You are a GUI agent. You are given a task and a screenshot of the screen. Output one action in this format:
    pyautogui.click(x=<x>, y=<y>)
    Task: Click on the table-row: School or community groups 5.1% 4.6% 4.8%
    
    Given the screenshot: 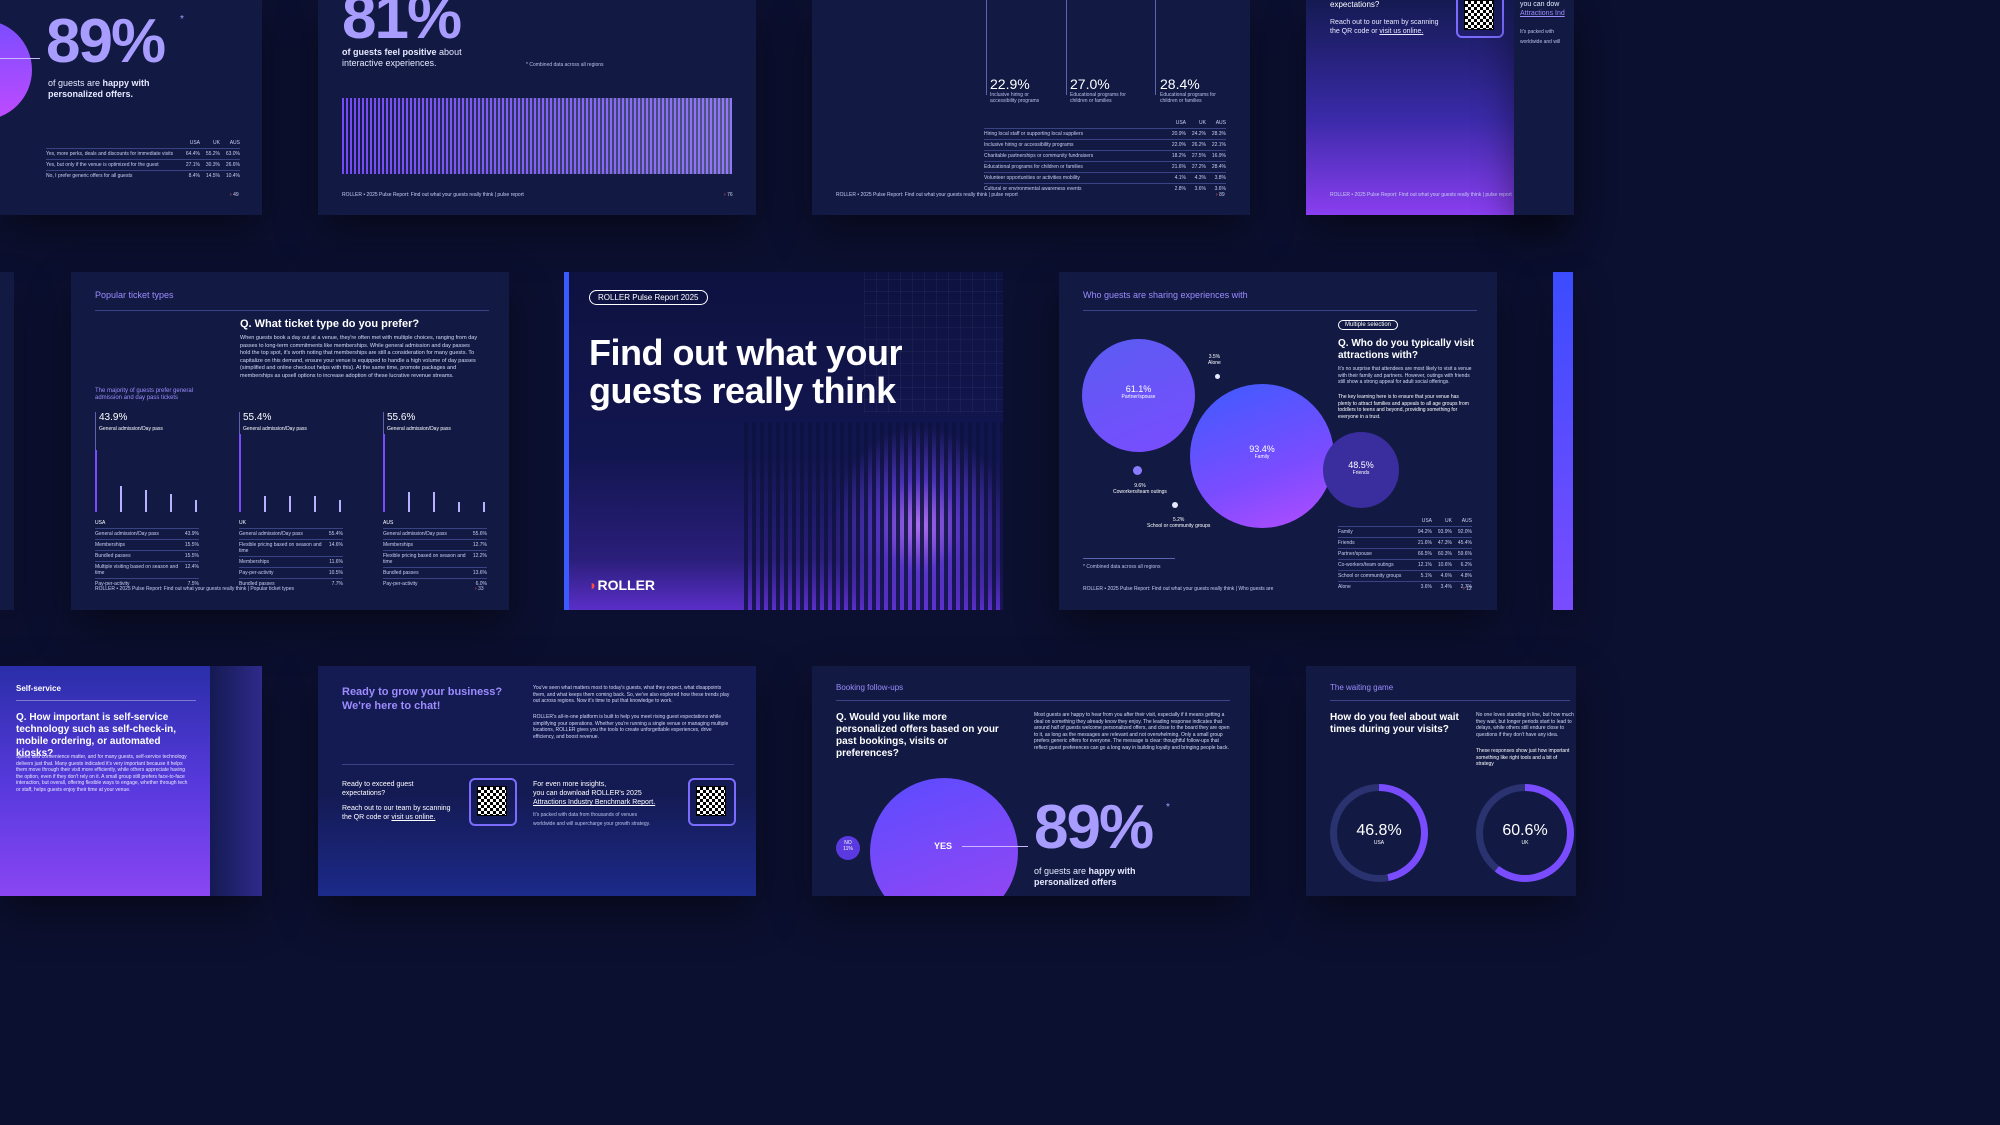 What is the action you would take?
    pyautogui.click(x=1405, y=575)
    